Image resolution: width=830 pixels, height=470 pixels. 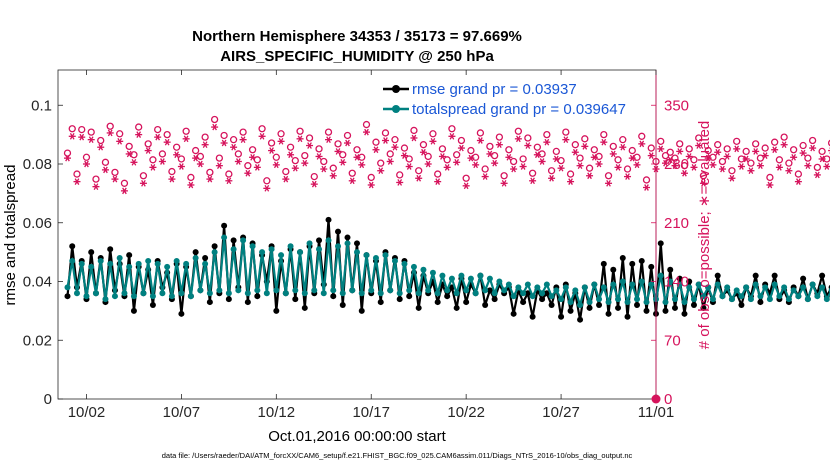 I want to click on left-tick-label: 0.08, so click(x=37, y=164).